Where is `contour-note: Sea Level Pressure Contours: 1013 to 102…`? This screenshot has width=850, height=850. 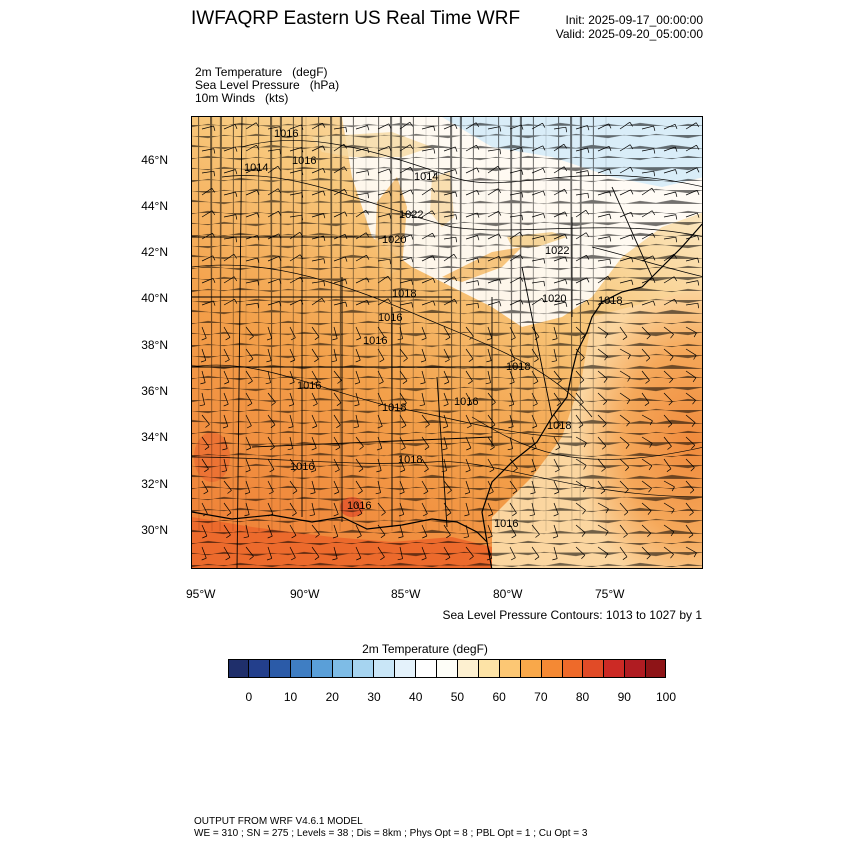 contour-note: Sea Level Pressure Contours: 1013 to 102… is located at coordinates (572, 615).